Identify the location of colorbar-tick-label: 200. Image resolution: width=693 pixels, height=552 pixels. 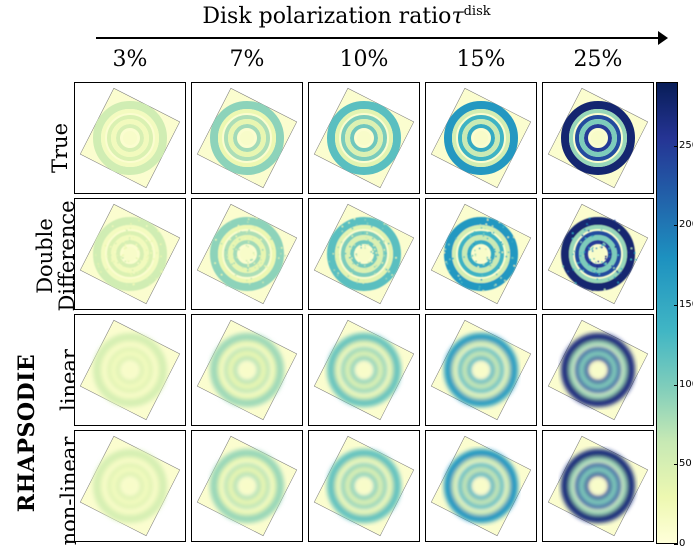
(686, 224).